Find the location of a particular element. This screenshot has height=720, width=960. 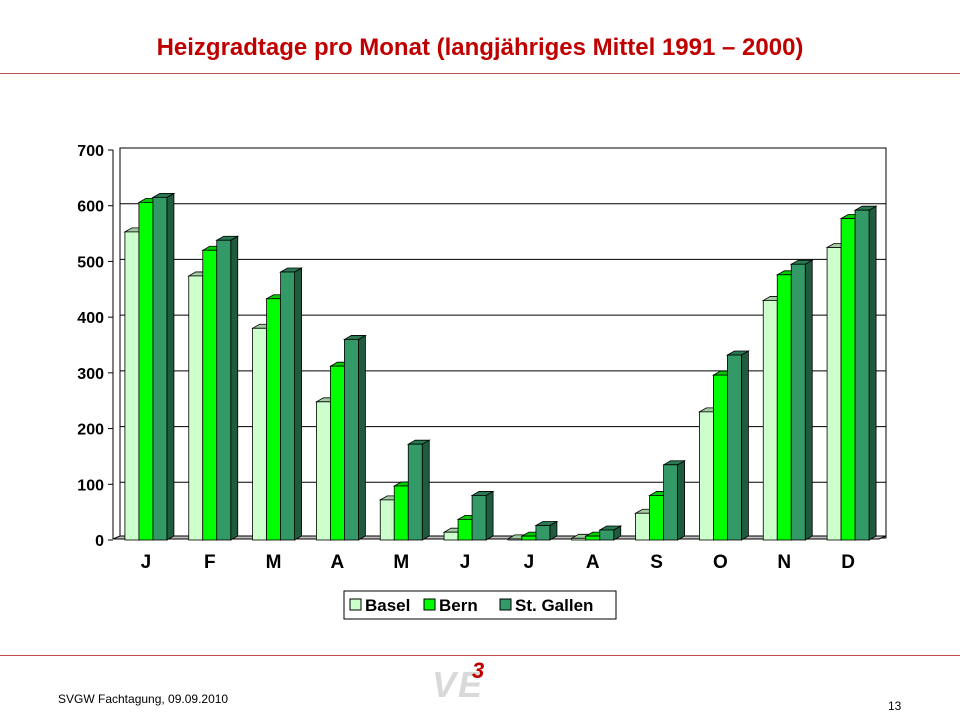

y-tick-label: 300 is located at coordinates (90, 374).